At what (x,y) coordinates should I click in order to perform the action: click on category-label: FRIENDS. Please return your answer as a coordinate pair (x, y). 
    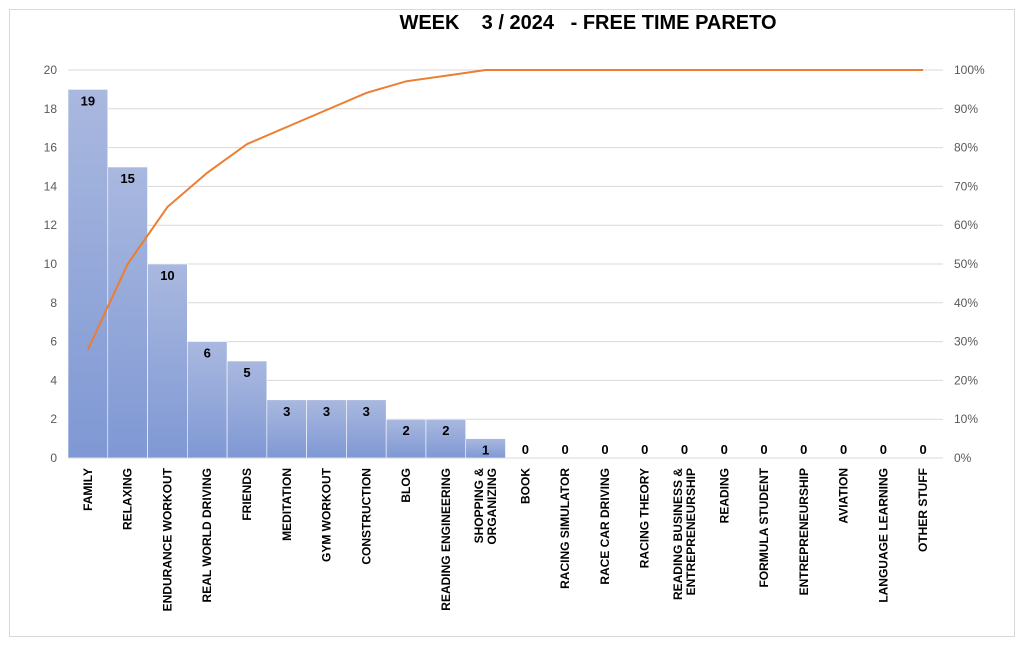
    Looking at the image, I should click on (247, 494).